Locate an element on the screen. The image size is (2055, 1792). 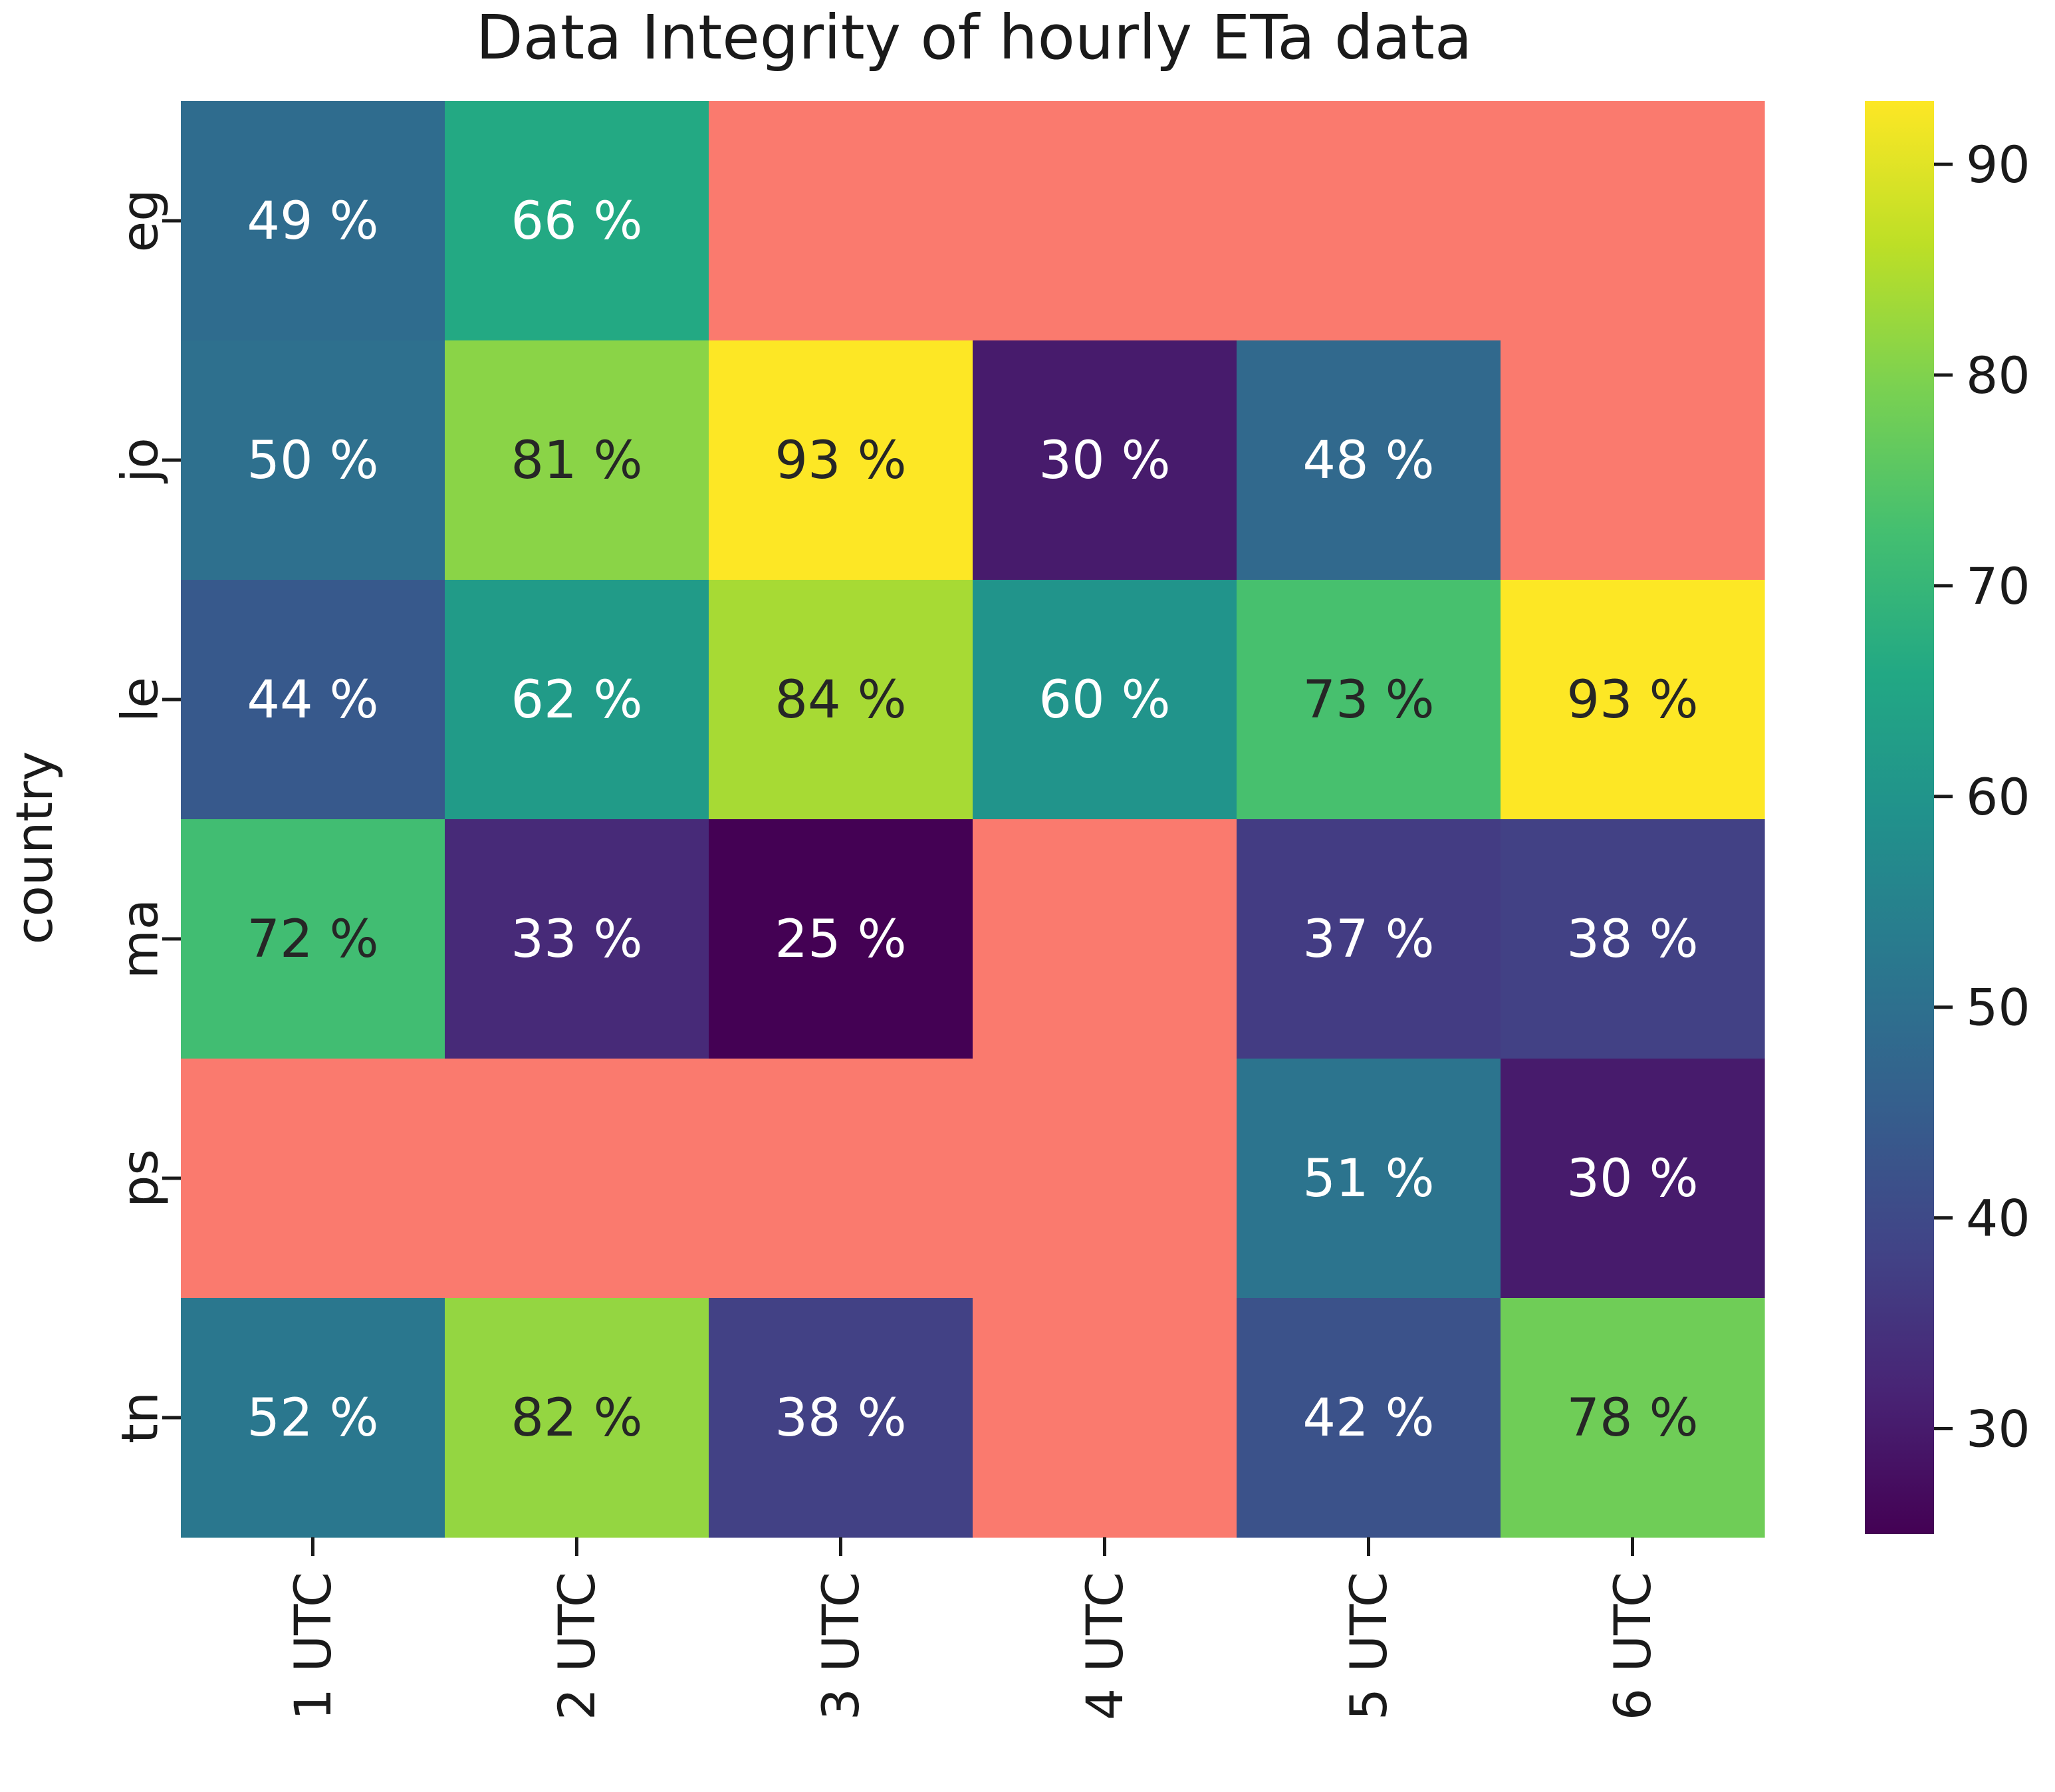
cell-label-eg-1: 49 % is located at coordinates (312, 221).